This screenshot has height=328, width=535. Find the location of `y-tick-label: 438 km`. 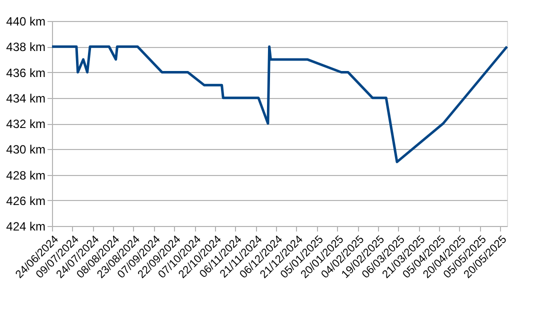

y-tick-label: 438 km is located at coordinates (26, 47).